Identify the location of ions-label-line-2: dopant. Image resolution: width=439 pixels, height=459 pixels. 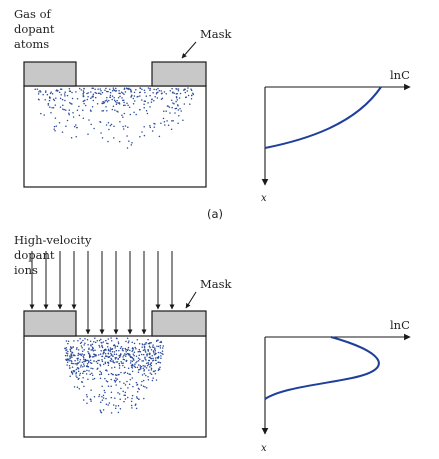
(34, 255).